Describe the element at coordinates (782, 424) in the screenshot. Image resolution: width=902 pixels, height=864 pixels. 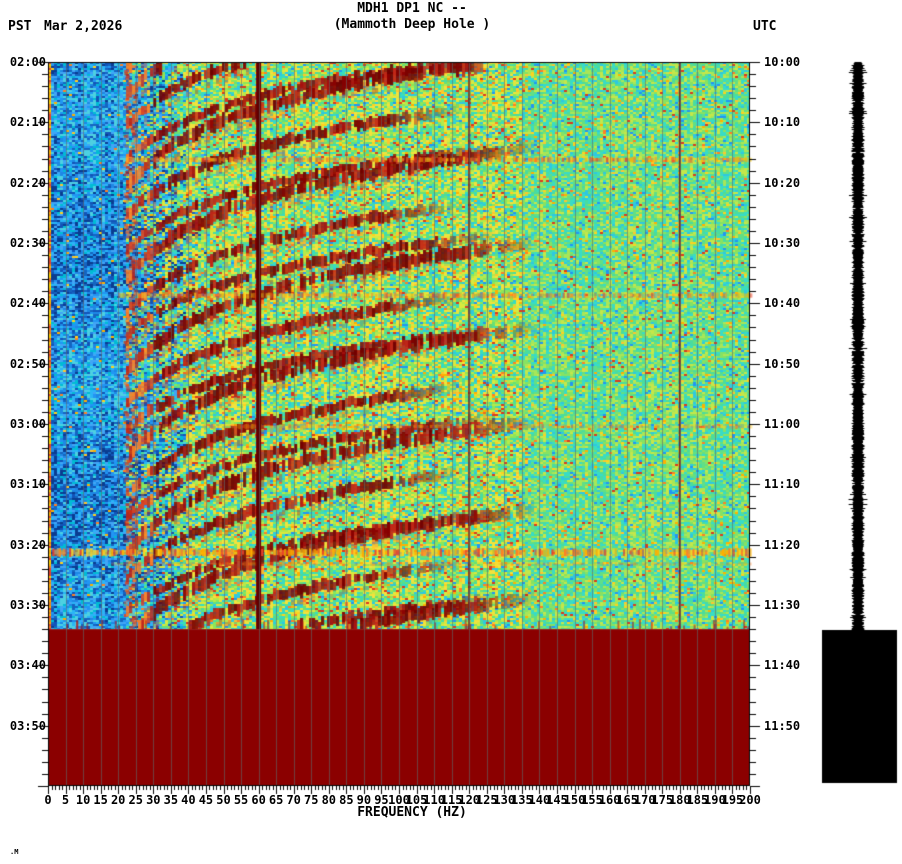
I see `y-axis-label-right: 11:00` at that location.